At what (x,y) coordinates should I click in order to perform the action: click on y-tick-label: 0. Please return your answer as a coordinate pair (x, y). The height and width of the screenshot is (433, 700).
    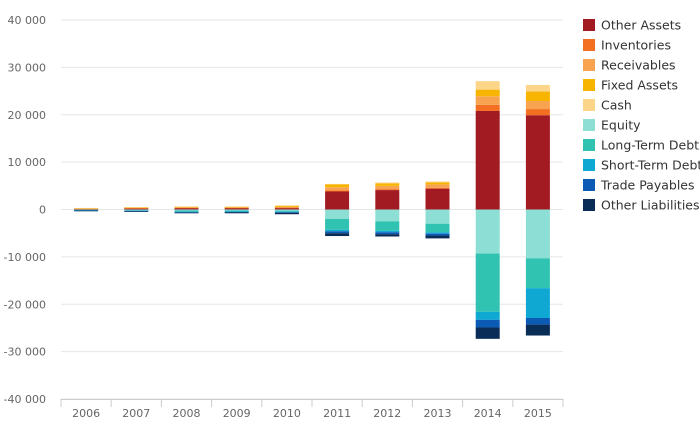
    Looking at the image, I should click on (42, 210).